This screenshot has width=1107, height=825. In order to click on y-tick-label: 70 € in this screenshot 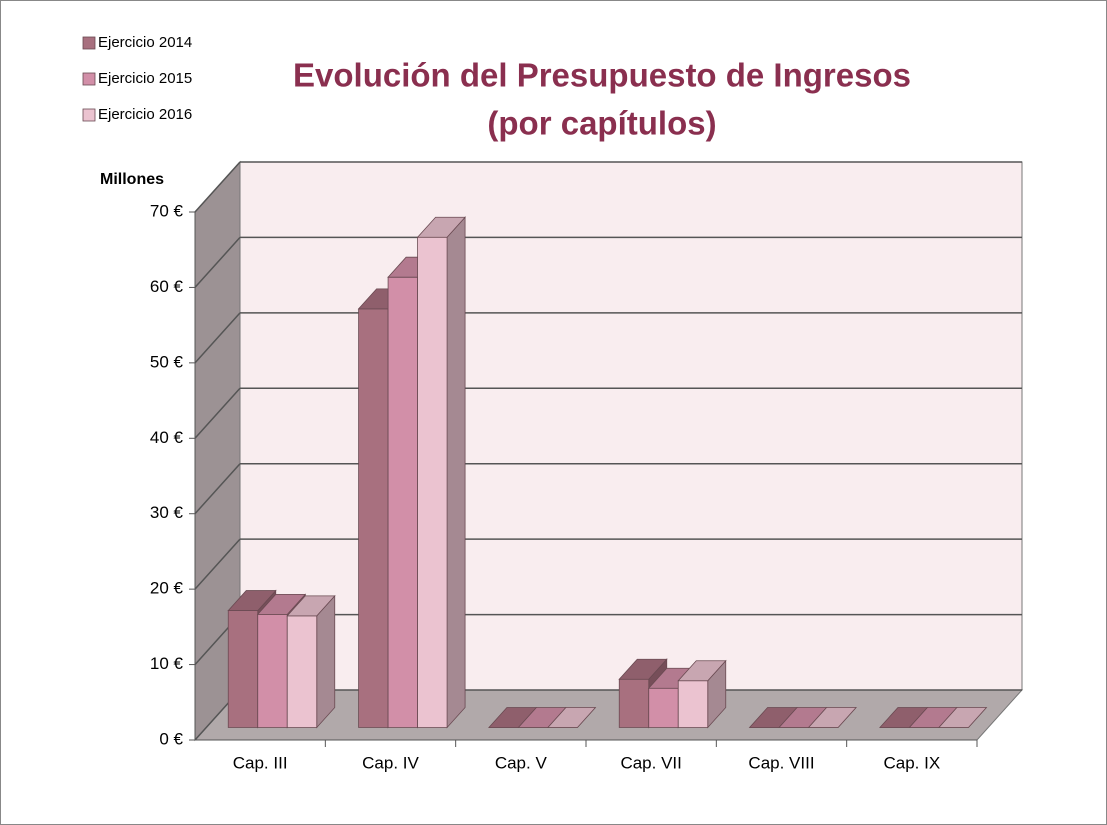, I will do `click(167, 210)`.